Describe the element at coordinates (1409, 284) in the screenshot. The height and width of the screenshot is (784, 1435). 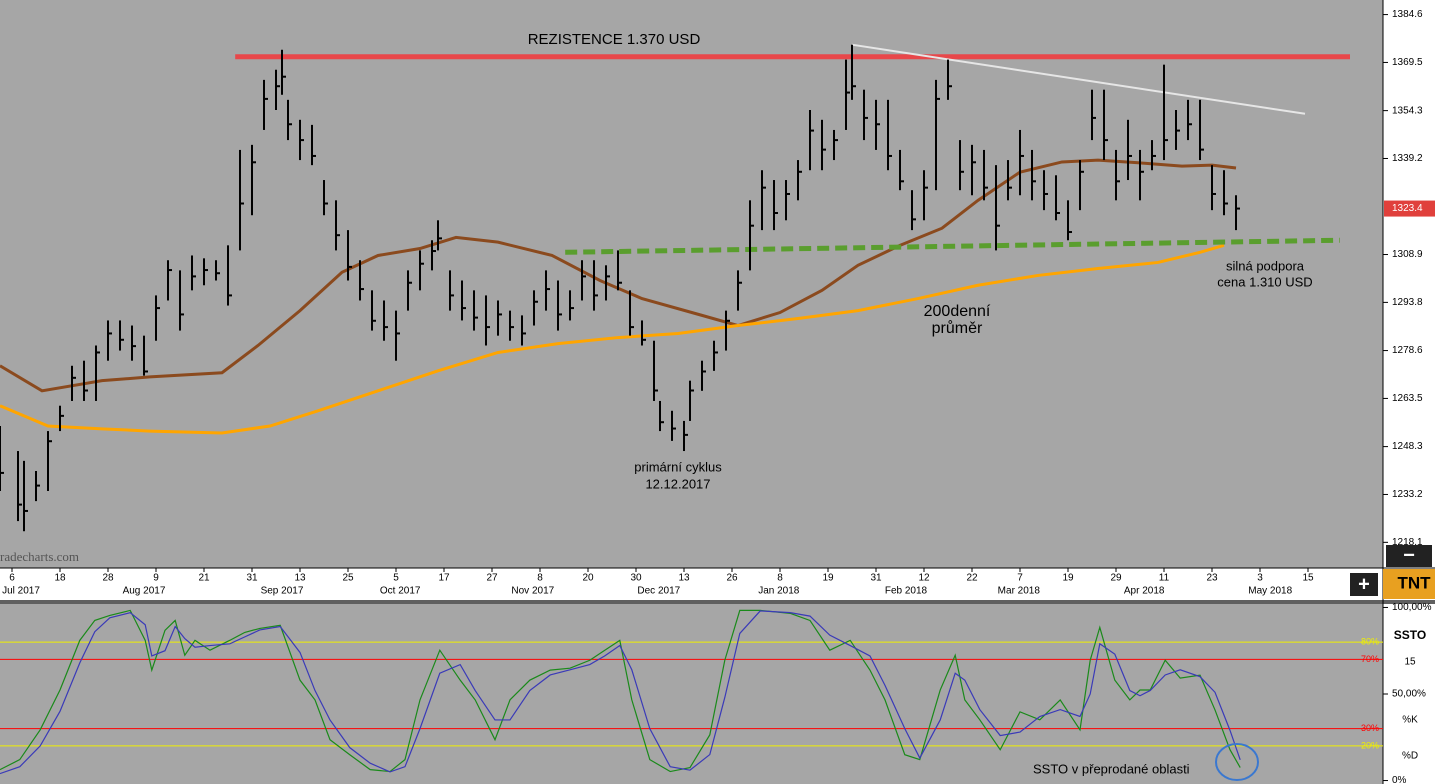
I see `price-axis-bg` at that location.